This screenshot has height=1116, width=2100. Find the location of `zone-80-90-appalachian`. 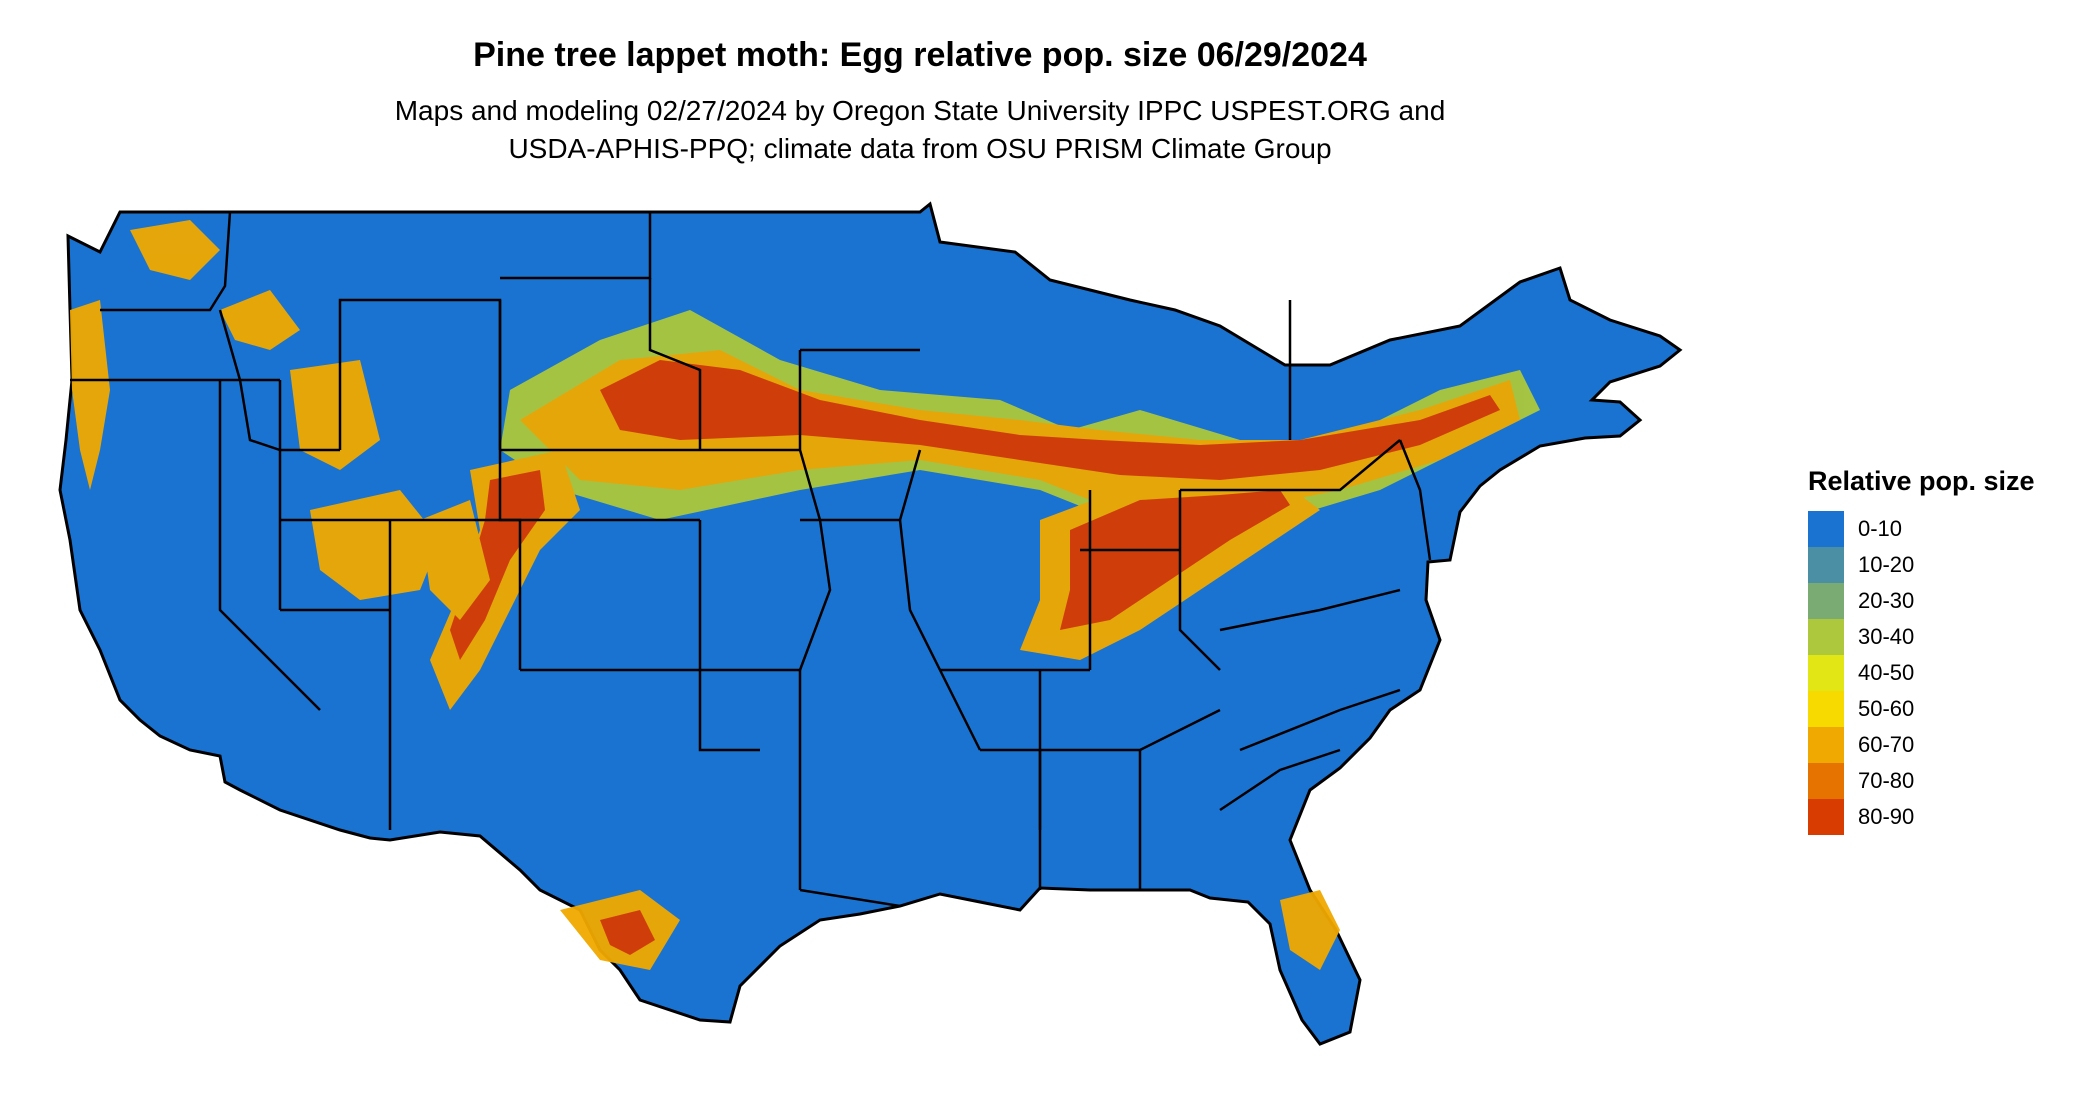

zone-80-90-appalachian is located at coordinates (1175, 560).